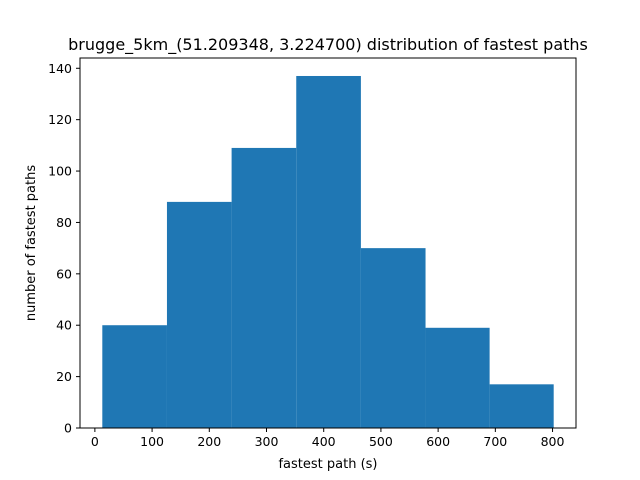  Describe the element at coordinates (64, 273) in the screenshot. I see `y-tick-label: 60` at that location.